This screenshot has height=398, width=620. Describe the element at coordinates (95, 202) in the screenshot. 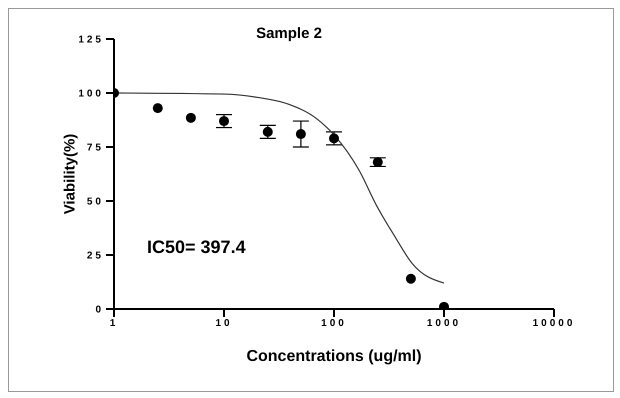

I see `y-tick-label: 50` at that location.